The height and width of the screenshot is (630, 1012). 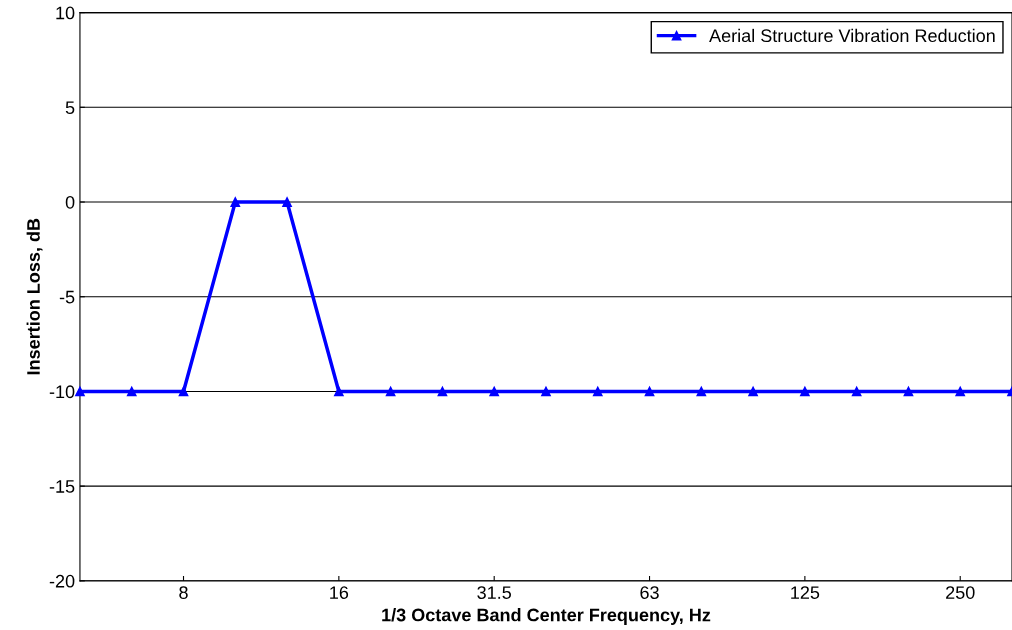 What do you see at coordinates (62, 392) in the screenshot?
I see `y-tick-label: -10` at bounding box center [62, 392].